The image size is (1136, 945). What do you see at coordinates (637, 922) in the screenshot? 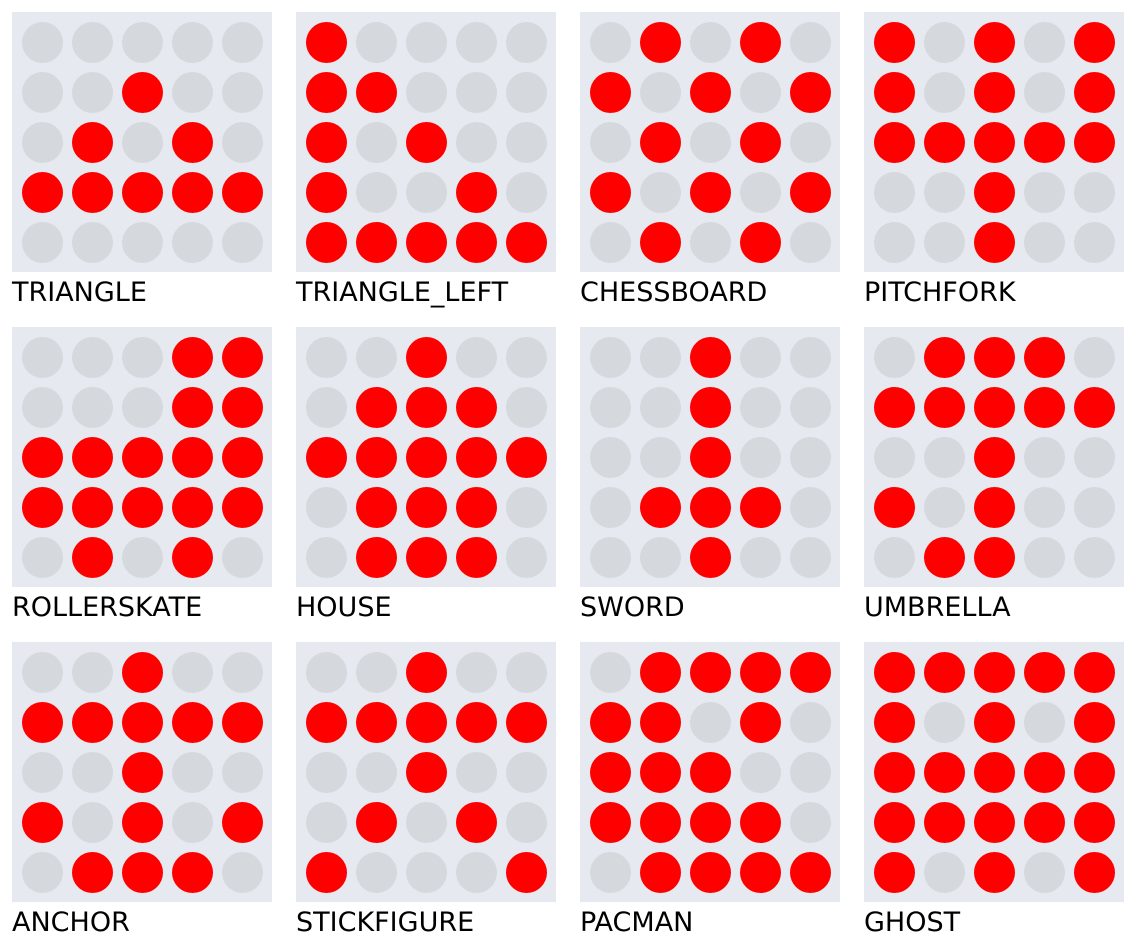
I see `pattern-label: PACMAN` at bounding box center [637, 922].